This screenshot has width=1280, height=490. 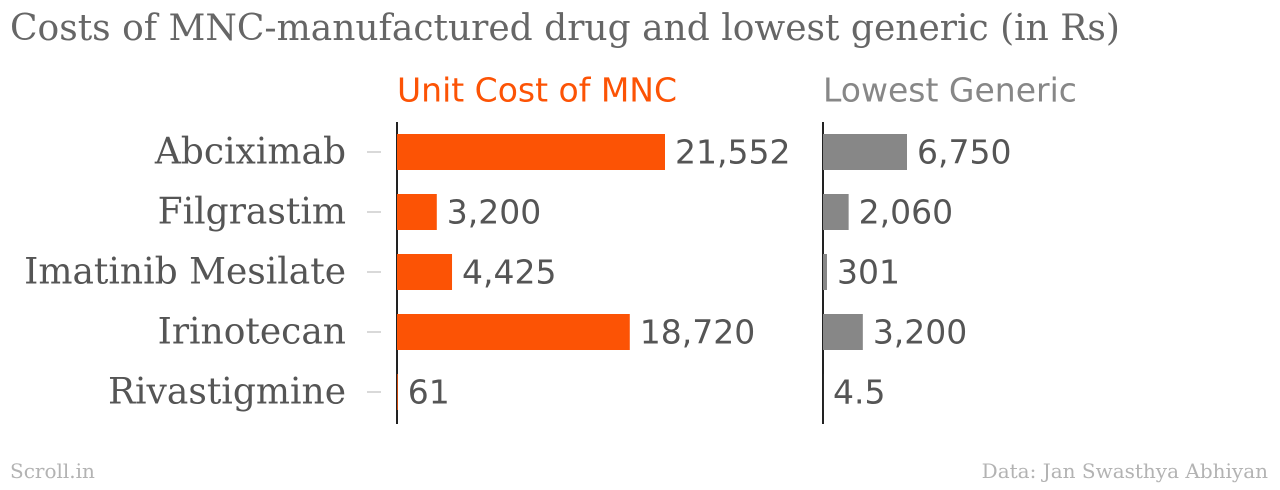 What do you see at coordinates (425, 272) in the screenshot?
I see `bar-unit-cost-of-mnc-imatinib-mesilate` at bounding box center [425, 272].